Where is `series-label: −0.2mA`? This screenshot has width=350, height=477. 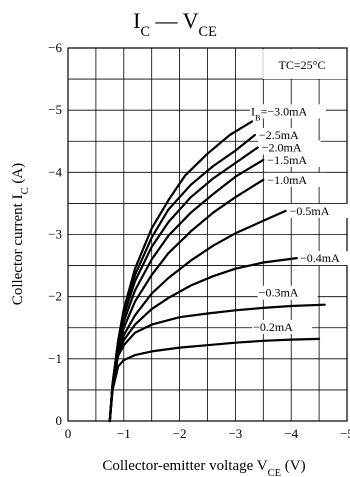
series-label: −0.2mA is located at coordinates (273, 327).